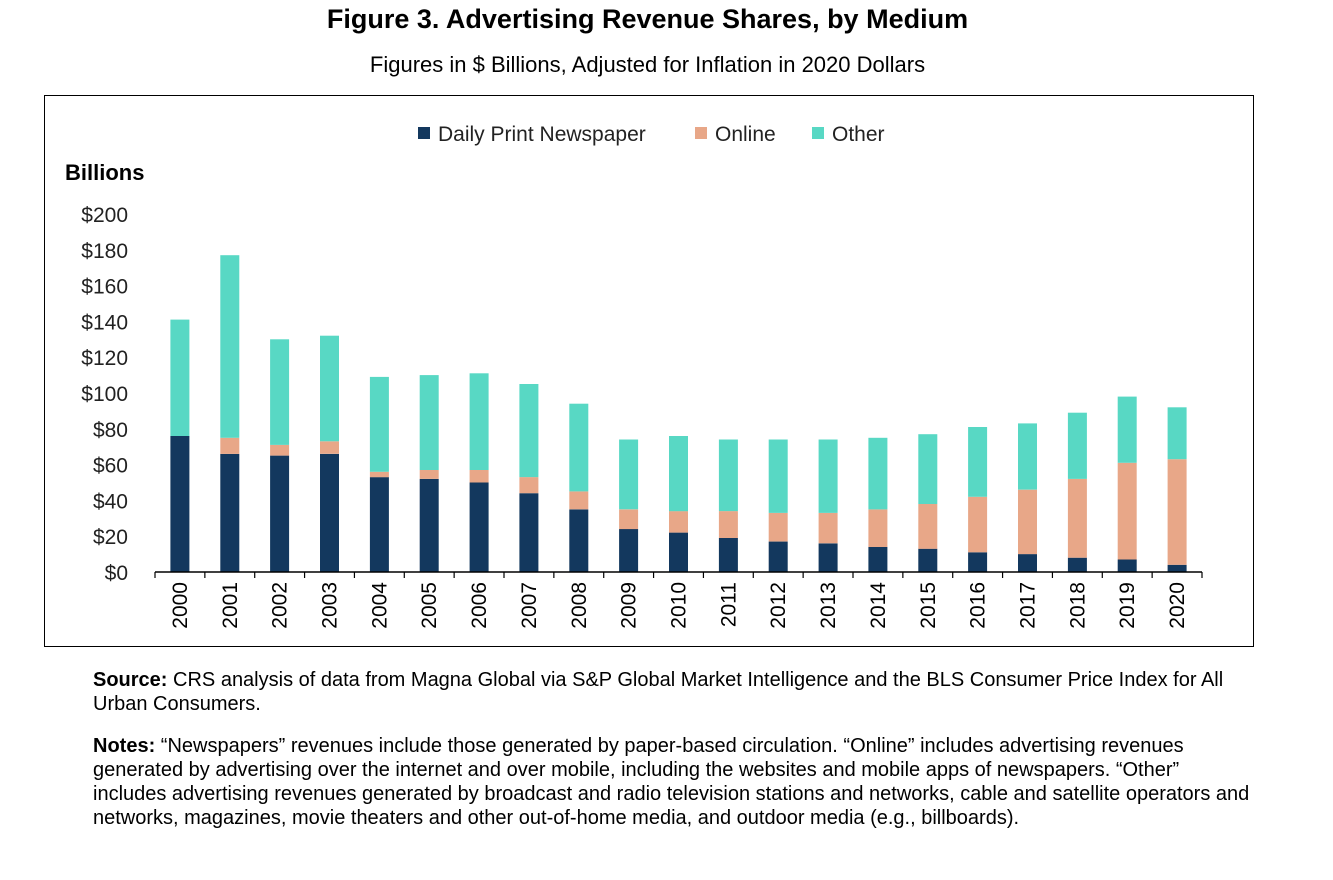 The image size is (1333, 880). Describe the element at coordinates (110, 501) in the screenshot. I see `y-tick-label: $40` at that location.